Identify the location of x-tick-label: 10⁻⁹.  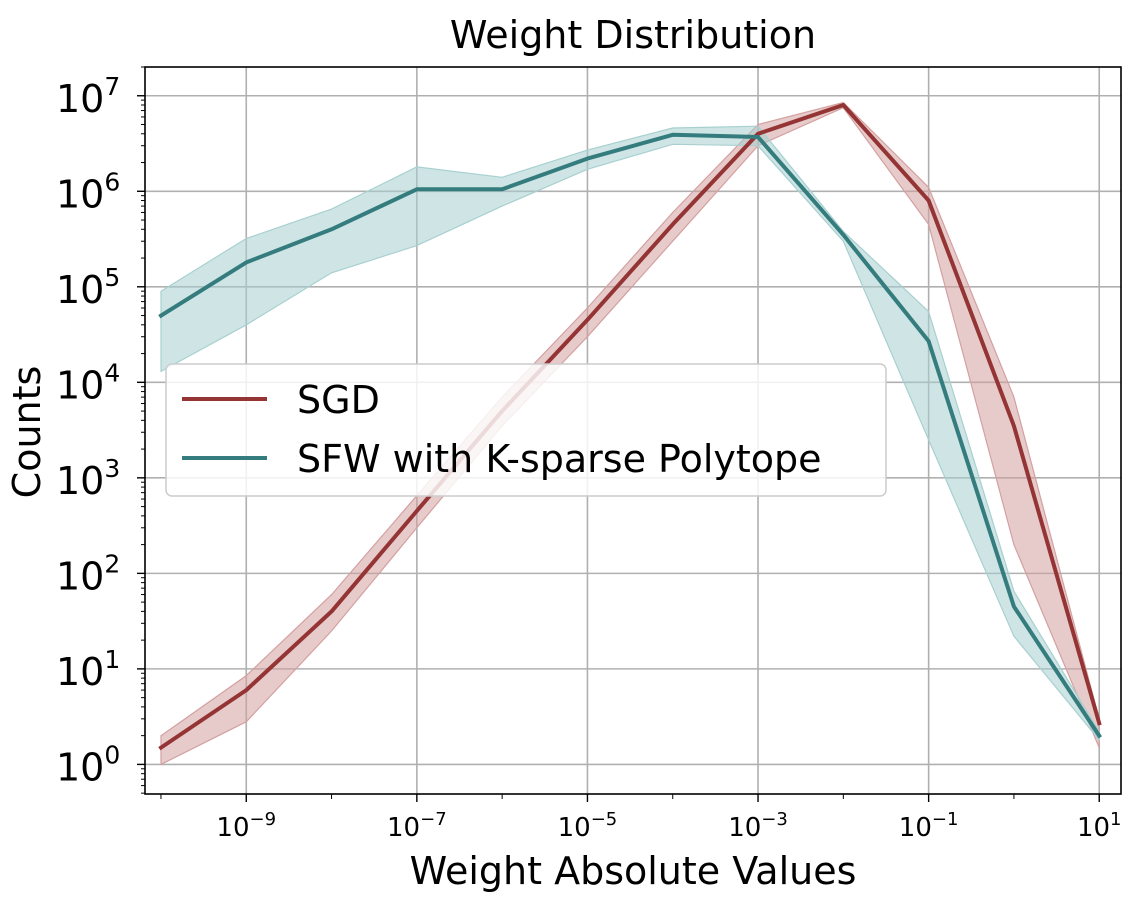
(246, 826).